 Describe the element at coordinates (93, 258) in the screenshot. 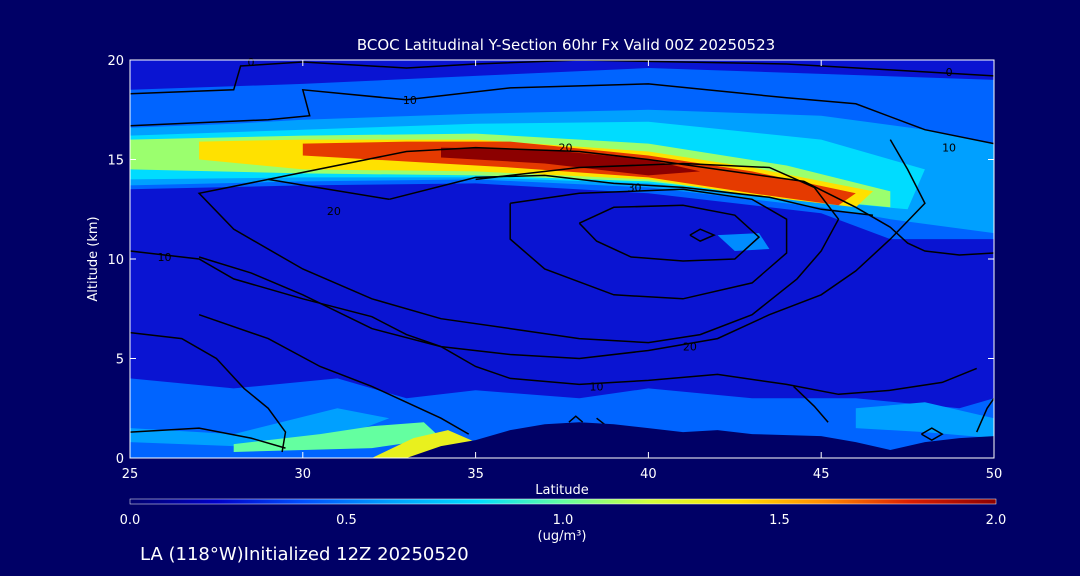

I see `y-axis-label: Altitude (km)` at that location.